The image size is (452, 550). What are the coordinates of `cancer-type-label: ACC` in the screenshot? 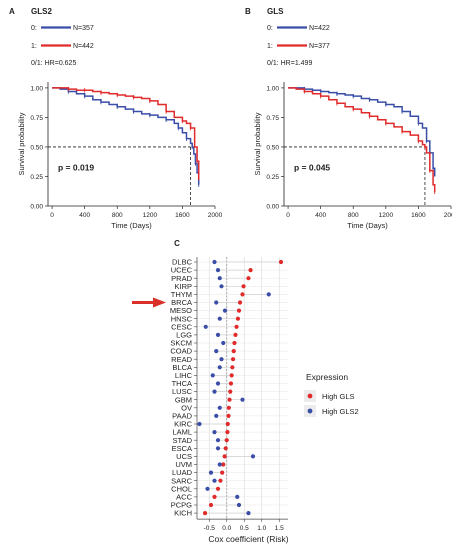 It's located at (184, 497).